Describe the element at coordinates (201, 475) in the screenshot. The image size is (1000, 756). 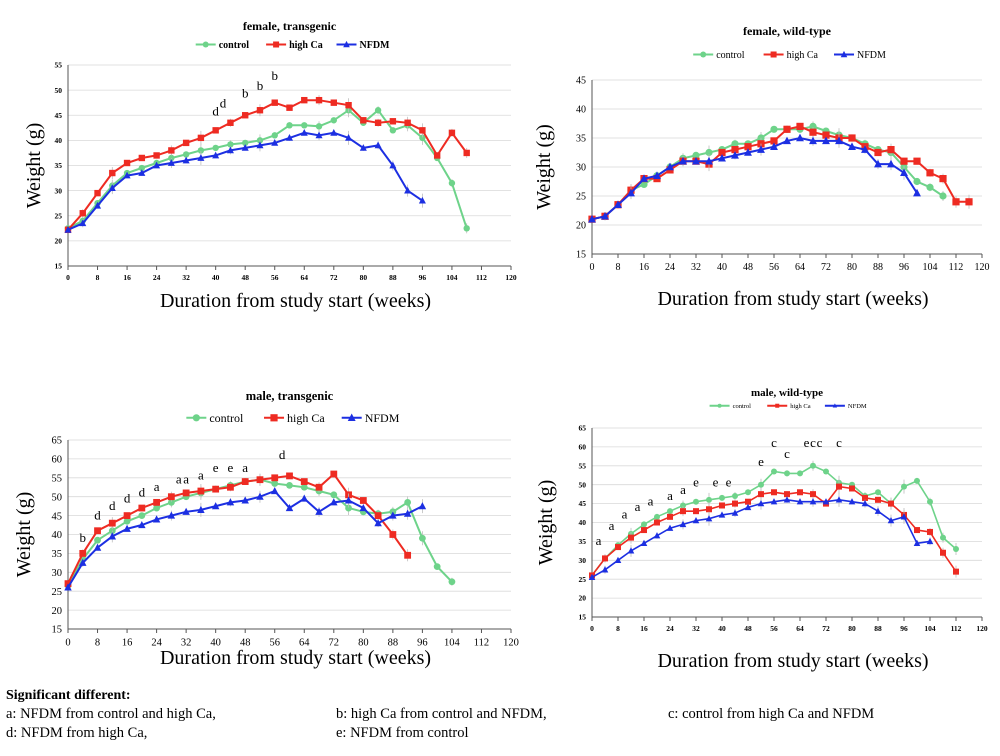
I see `significance-letter: a` at that location.